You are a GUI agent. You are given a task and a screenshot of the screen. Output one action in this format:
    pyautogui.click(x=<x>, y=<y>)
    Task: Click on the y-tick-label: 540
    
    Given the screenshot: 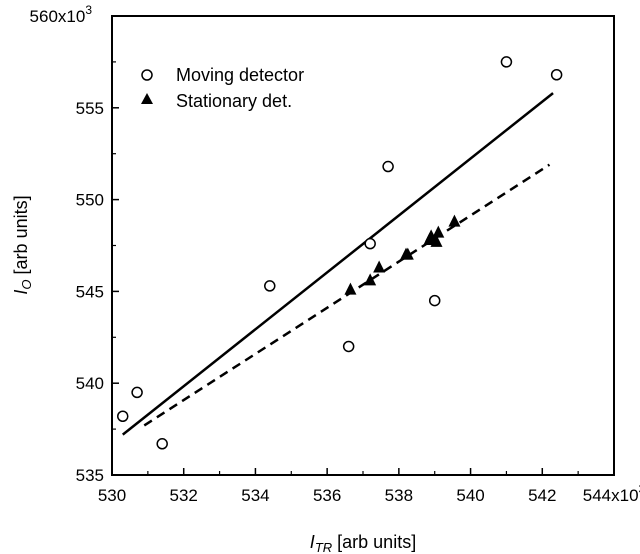 What is the action you would take?
    pyautogui.click(x=90, y=383)
    